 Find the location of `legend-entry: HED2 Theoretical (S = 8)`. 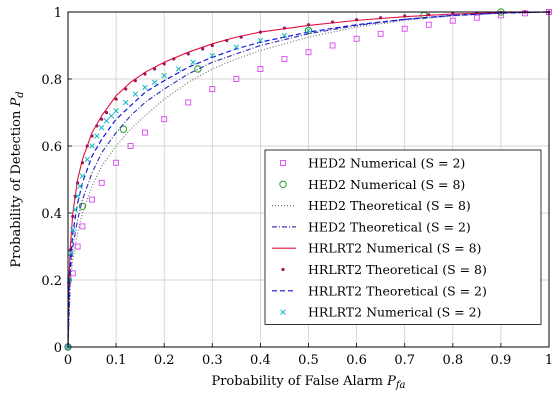

legend-entry: HED2 Theoretical (S = 8) is located at coordinates (371, 205).